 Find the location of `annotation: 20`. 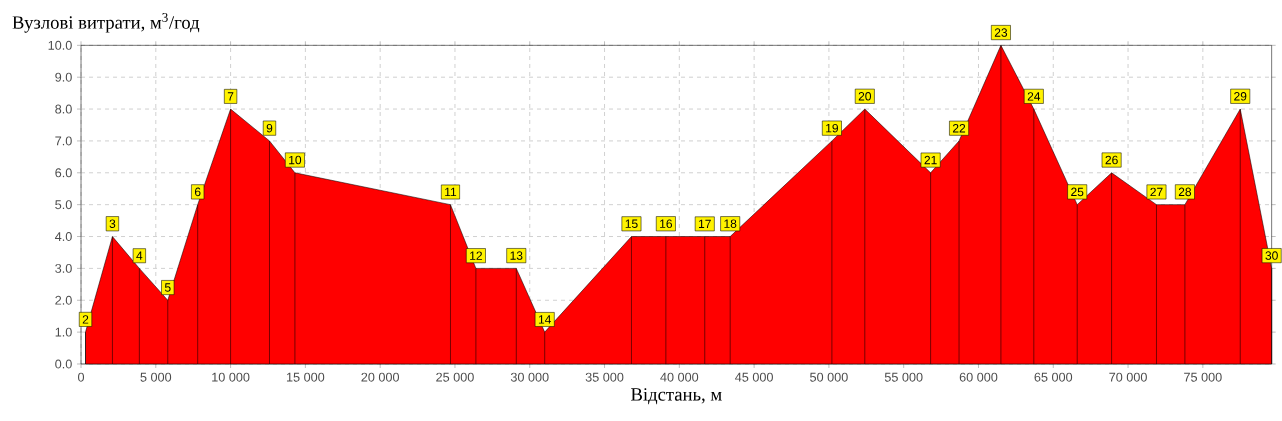

annotation: 20 is located at coordinates (865, 96).